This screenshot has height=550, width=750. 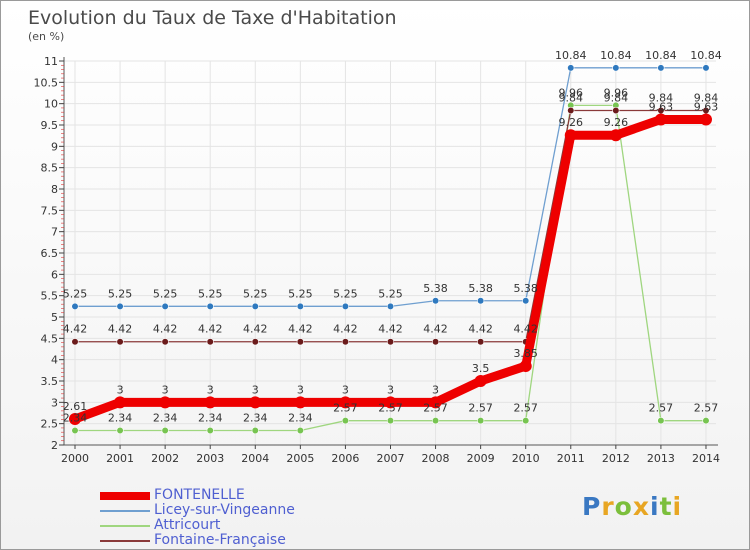 What do you see at coordinates (661, 458) in the screenshot?
I see `x-tick-label: 2013` at bounding box center [661, 458].